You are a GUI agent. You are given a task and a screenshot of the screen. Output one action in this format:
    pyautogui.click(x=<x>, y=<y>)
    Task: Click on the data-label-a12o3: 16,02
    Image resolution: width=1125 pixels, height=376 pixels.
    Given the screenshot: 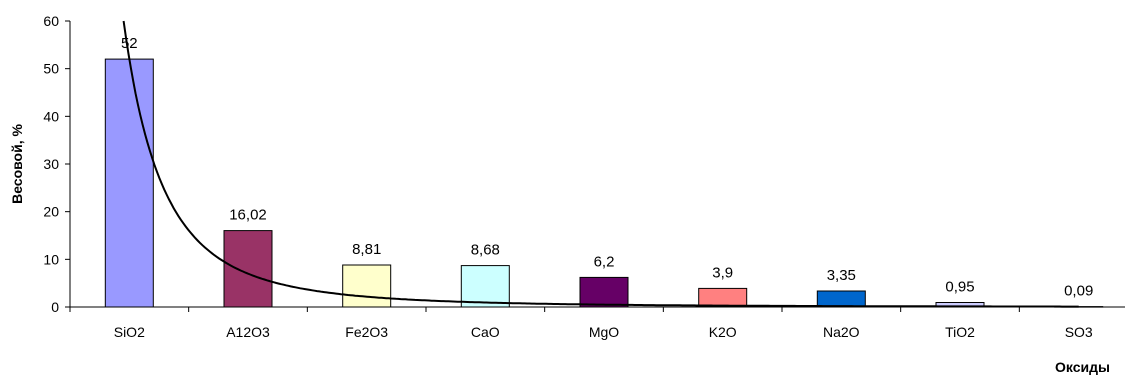 What is the action you would take?
    pyautogui.click(x=248, y=215)
    